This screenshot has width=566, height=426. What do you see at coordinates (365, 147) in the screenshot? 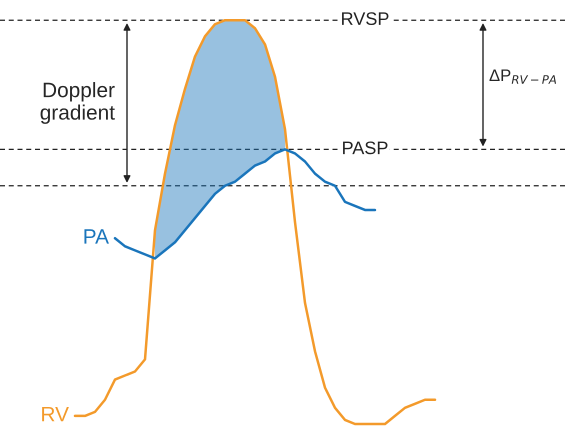
I see `ref-line-label: PASP` at bounding box center [365, 147].